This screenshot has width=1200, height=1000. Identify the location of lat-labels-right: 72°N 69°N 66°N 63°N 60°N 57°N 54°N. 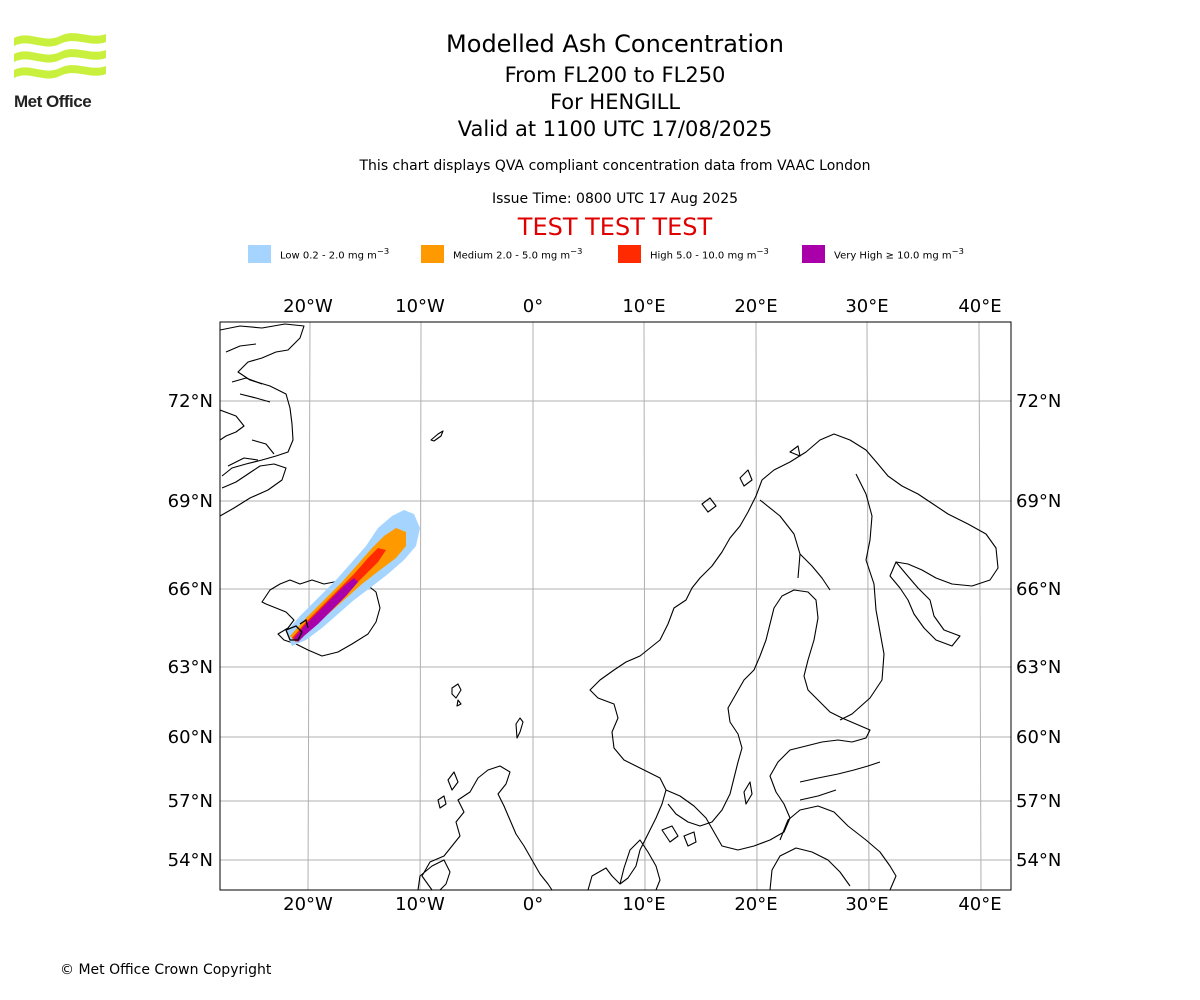
(1038, 631).